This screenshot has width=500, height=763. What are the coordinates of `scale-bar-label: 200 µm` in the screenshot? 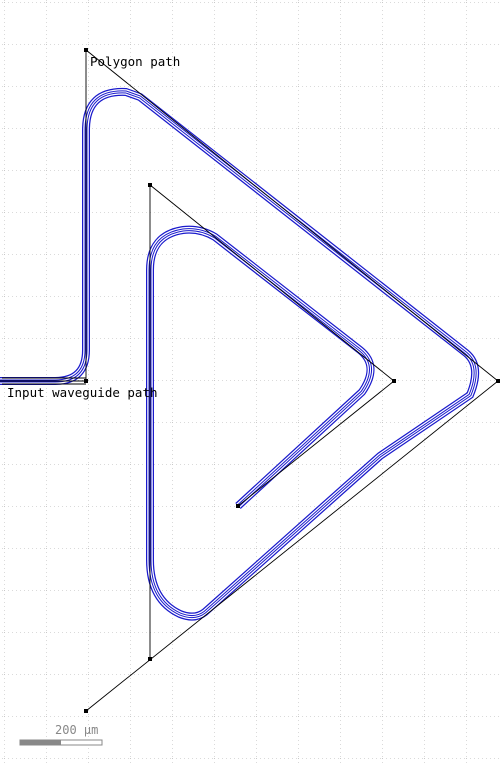 It's located at (77, 730).